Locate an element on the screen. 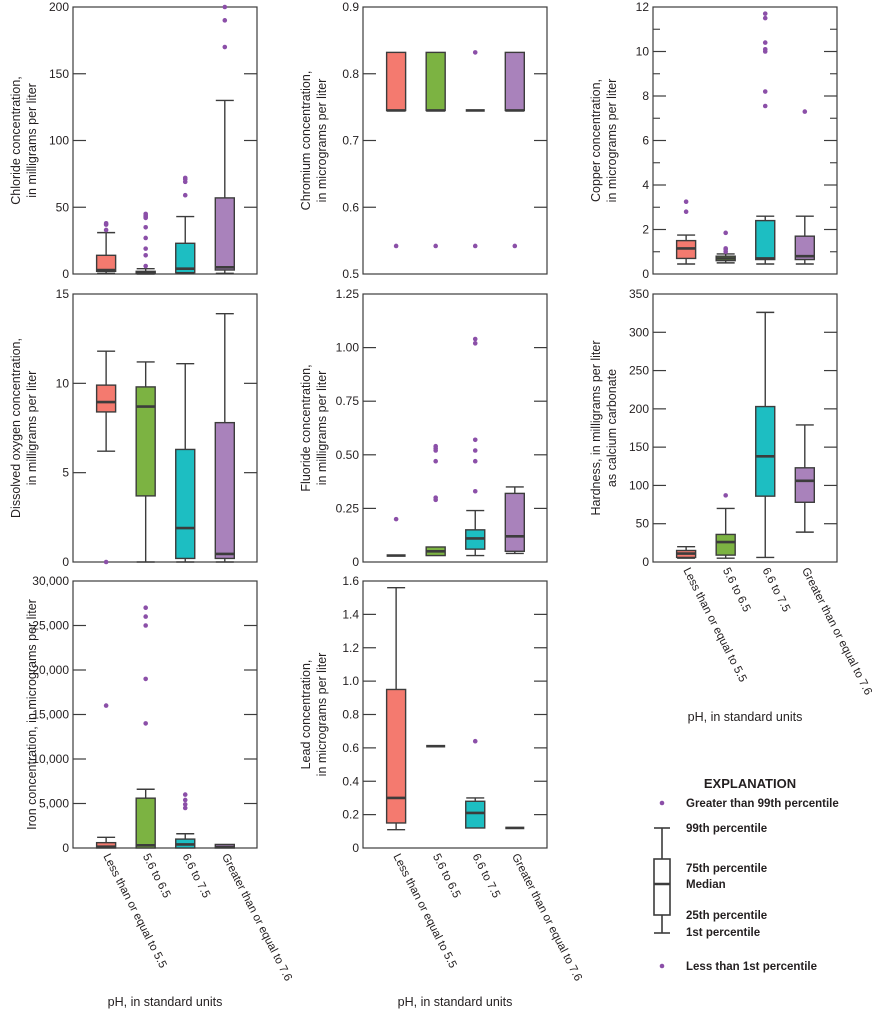 The image size is (886, 1013). y-tick-label: 8 is located at coordinates (645, 96).